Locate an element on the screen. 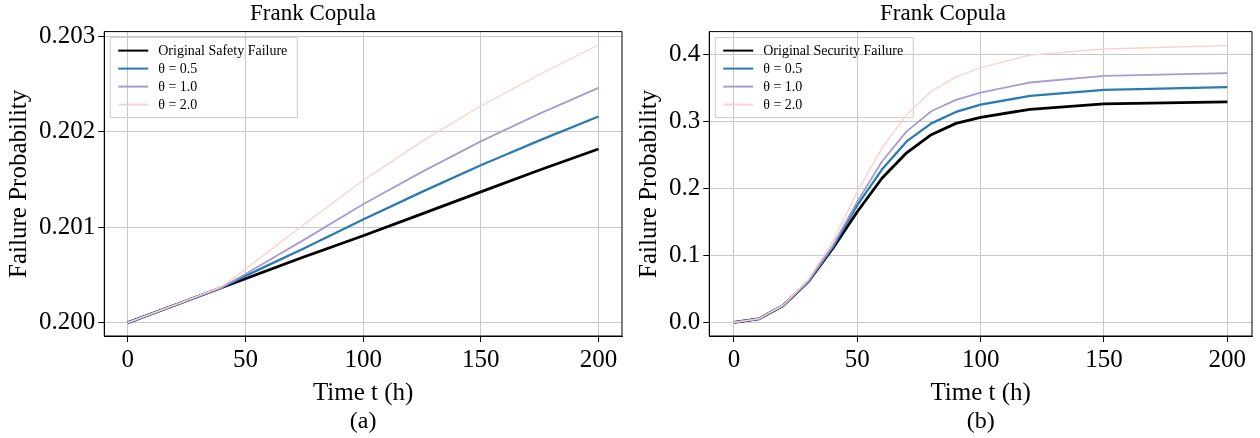 The width and height of the screenshot is (1260, 438). y-tick-label: 0.203 is located at coordinates (67, 34).